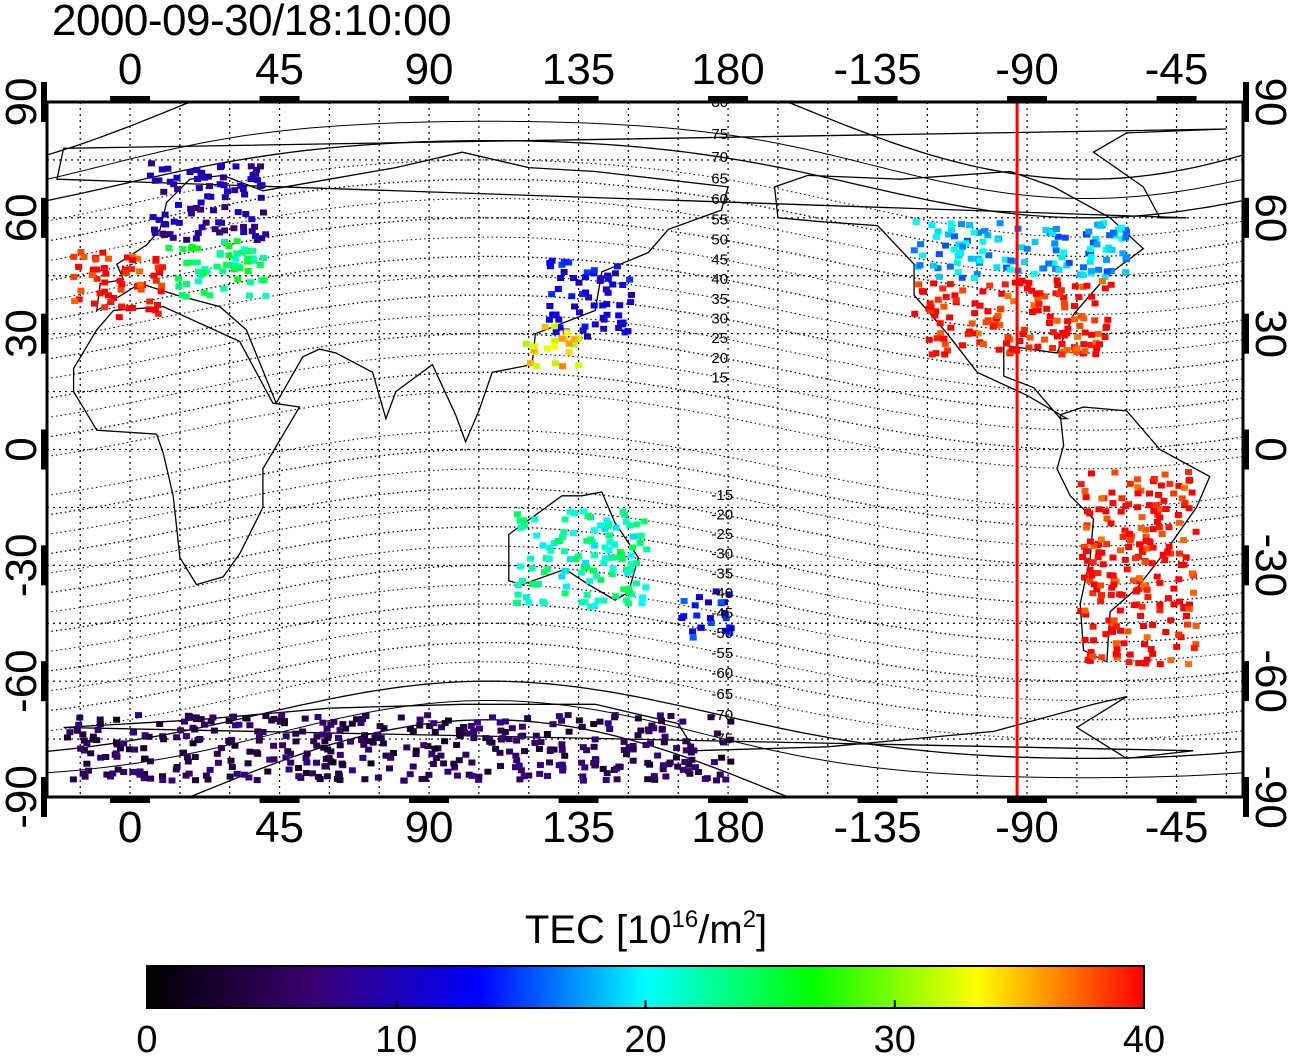 This screenshot has width=1292, height=1057. I want to click on bottom-lon-label: -45, so click(1177, 827).